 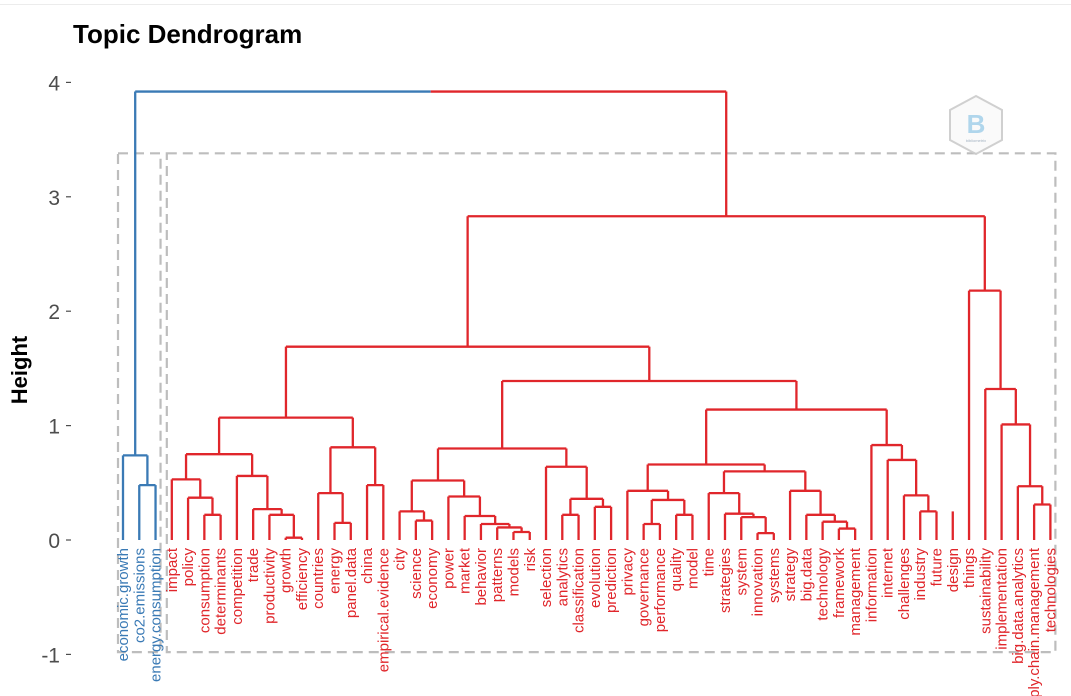 I want to click on leaf-label: panel.data, so click(x=351, y=582).